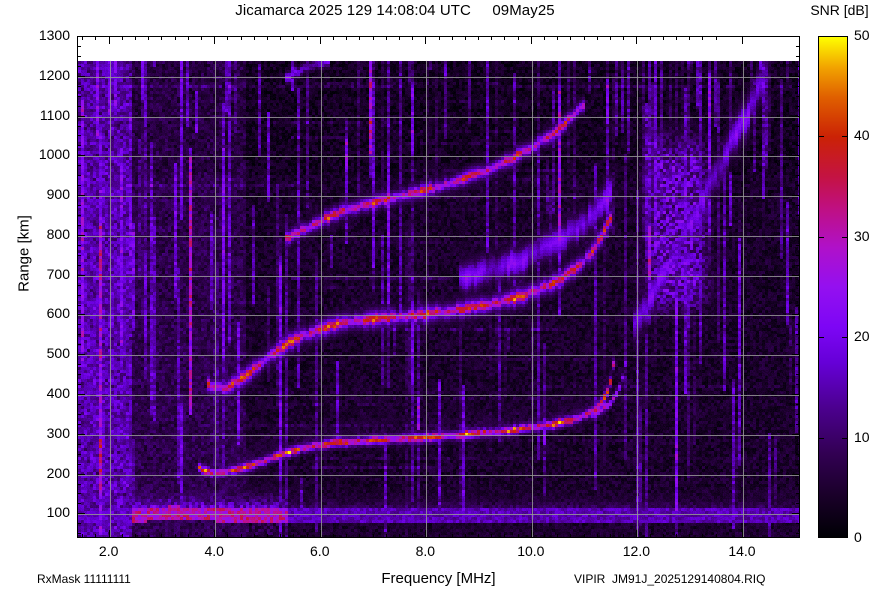  What do you see at coordinates (54, 35) in the screenshot?
I see `y-tick-label: 1300` at bounding box center [54, 35].